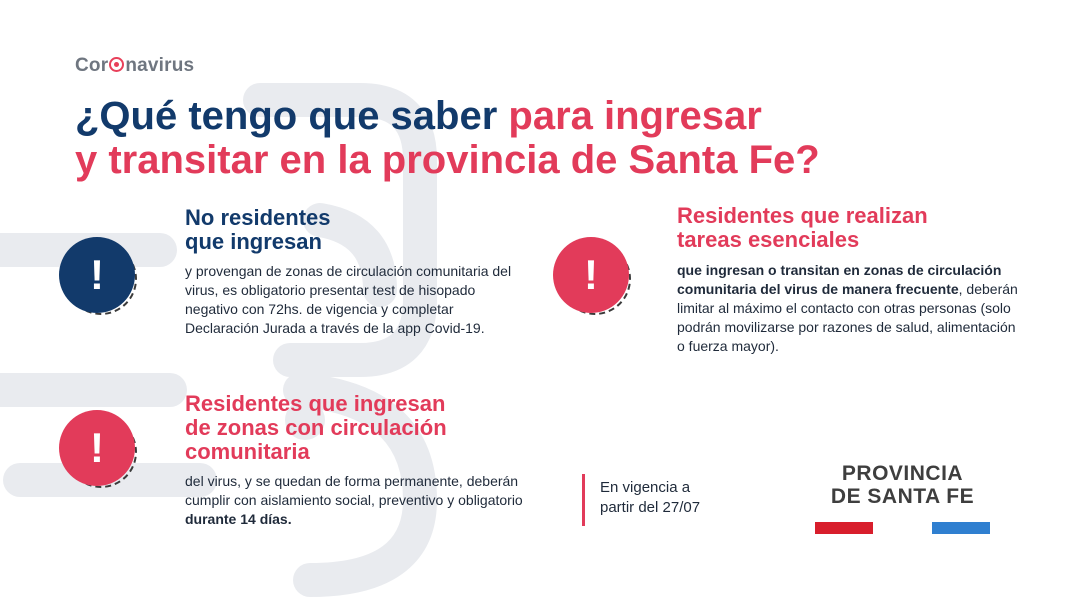 The height and width of the screenshot is (605, 1080). I want to click on alert-badge-essential-workers: !, so click(594, 278).